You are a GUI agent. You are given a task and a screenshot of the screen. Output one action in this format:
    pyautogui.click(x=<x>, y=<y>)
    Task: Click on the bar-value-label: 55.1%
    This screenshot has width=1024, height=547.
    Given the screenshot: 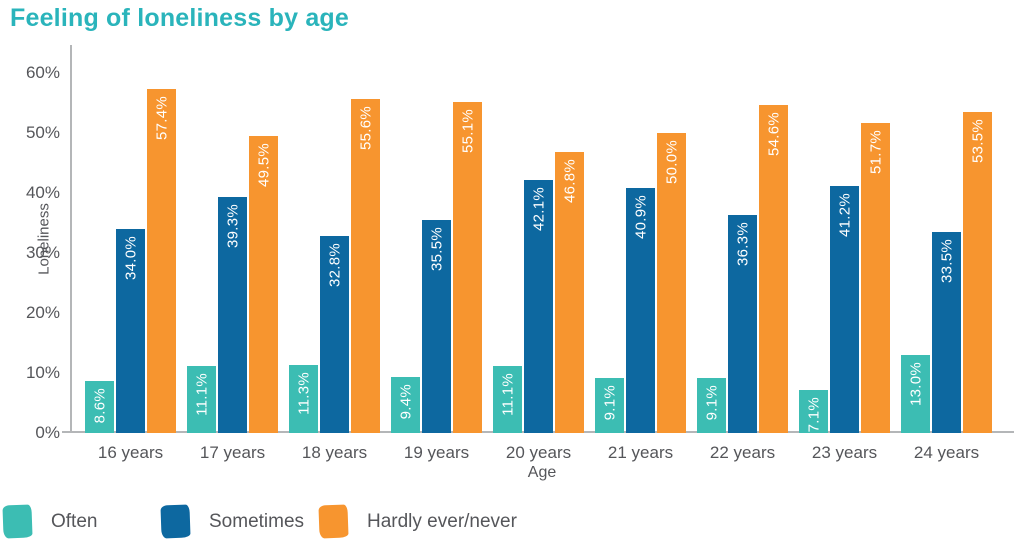 What is the action you would take?
    pyautogui.click(x=467, y=131)
    